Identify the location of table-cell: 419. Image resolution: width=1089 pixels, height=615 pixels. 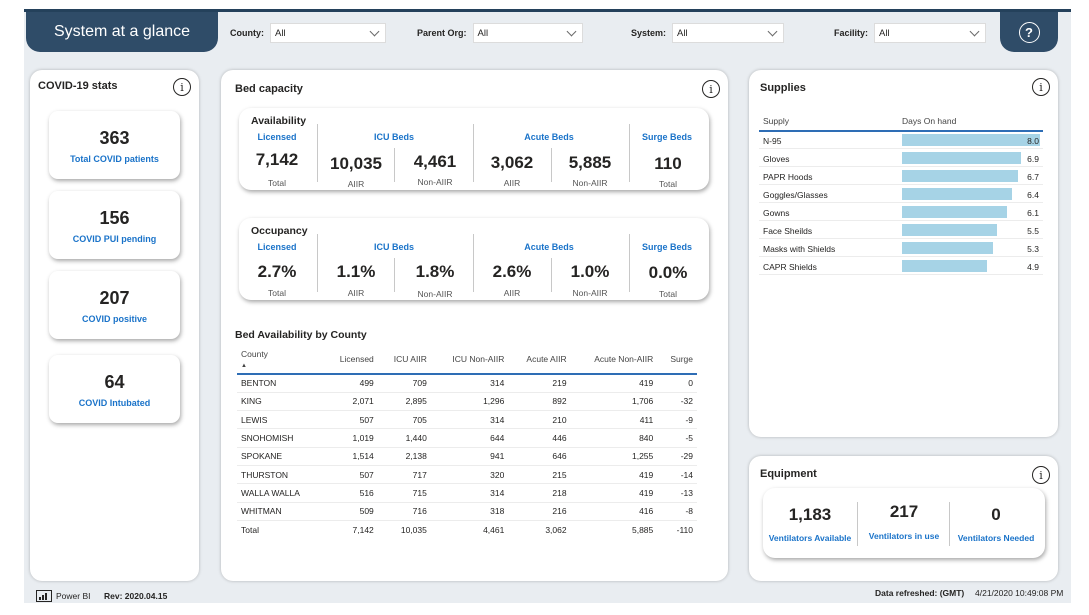
(614, 383).